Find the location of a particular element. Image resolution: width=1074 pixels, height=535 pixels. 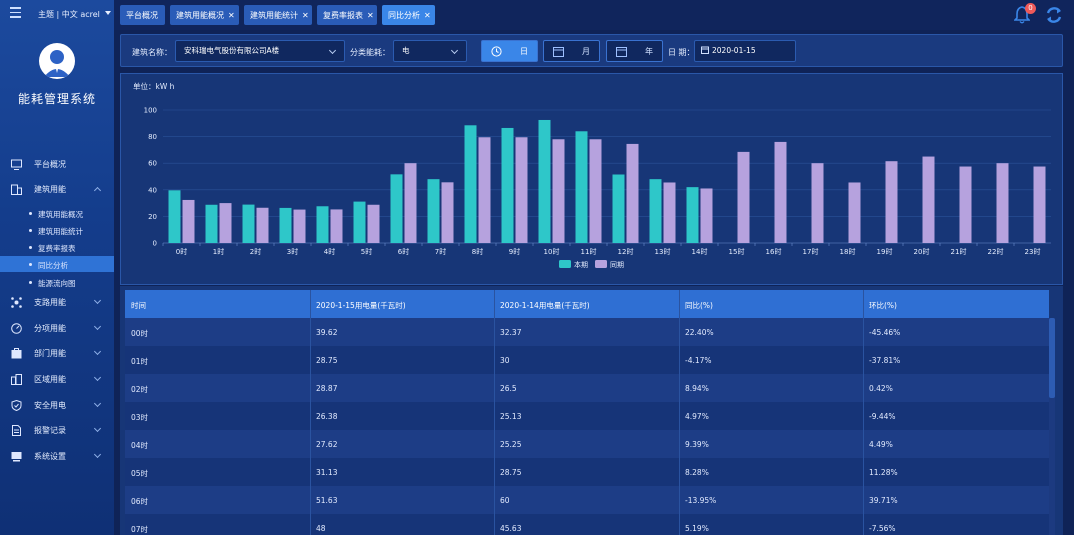

sidebar-subitem-building-stats: 建筑用能统计 is located at coordinates (57, 230).